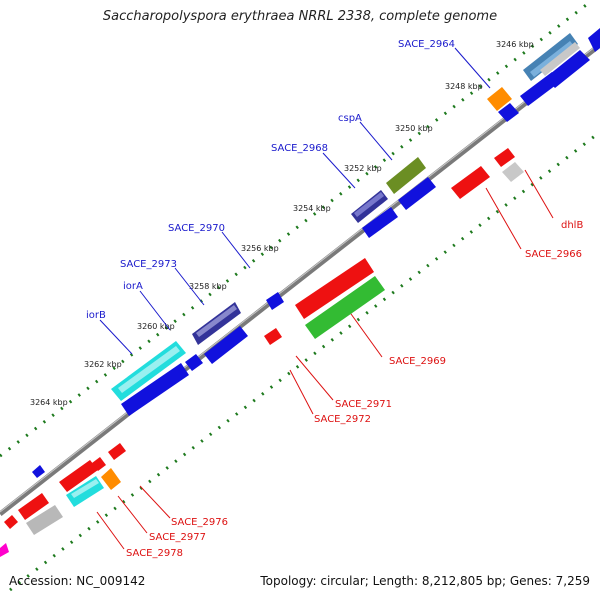 The image size is (600, 600). What do you see at coordinates (299, 148) in the screenshot?
I see `gene-label: SACE_2968` at bounding box center [299, 148].